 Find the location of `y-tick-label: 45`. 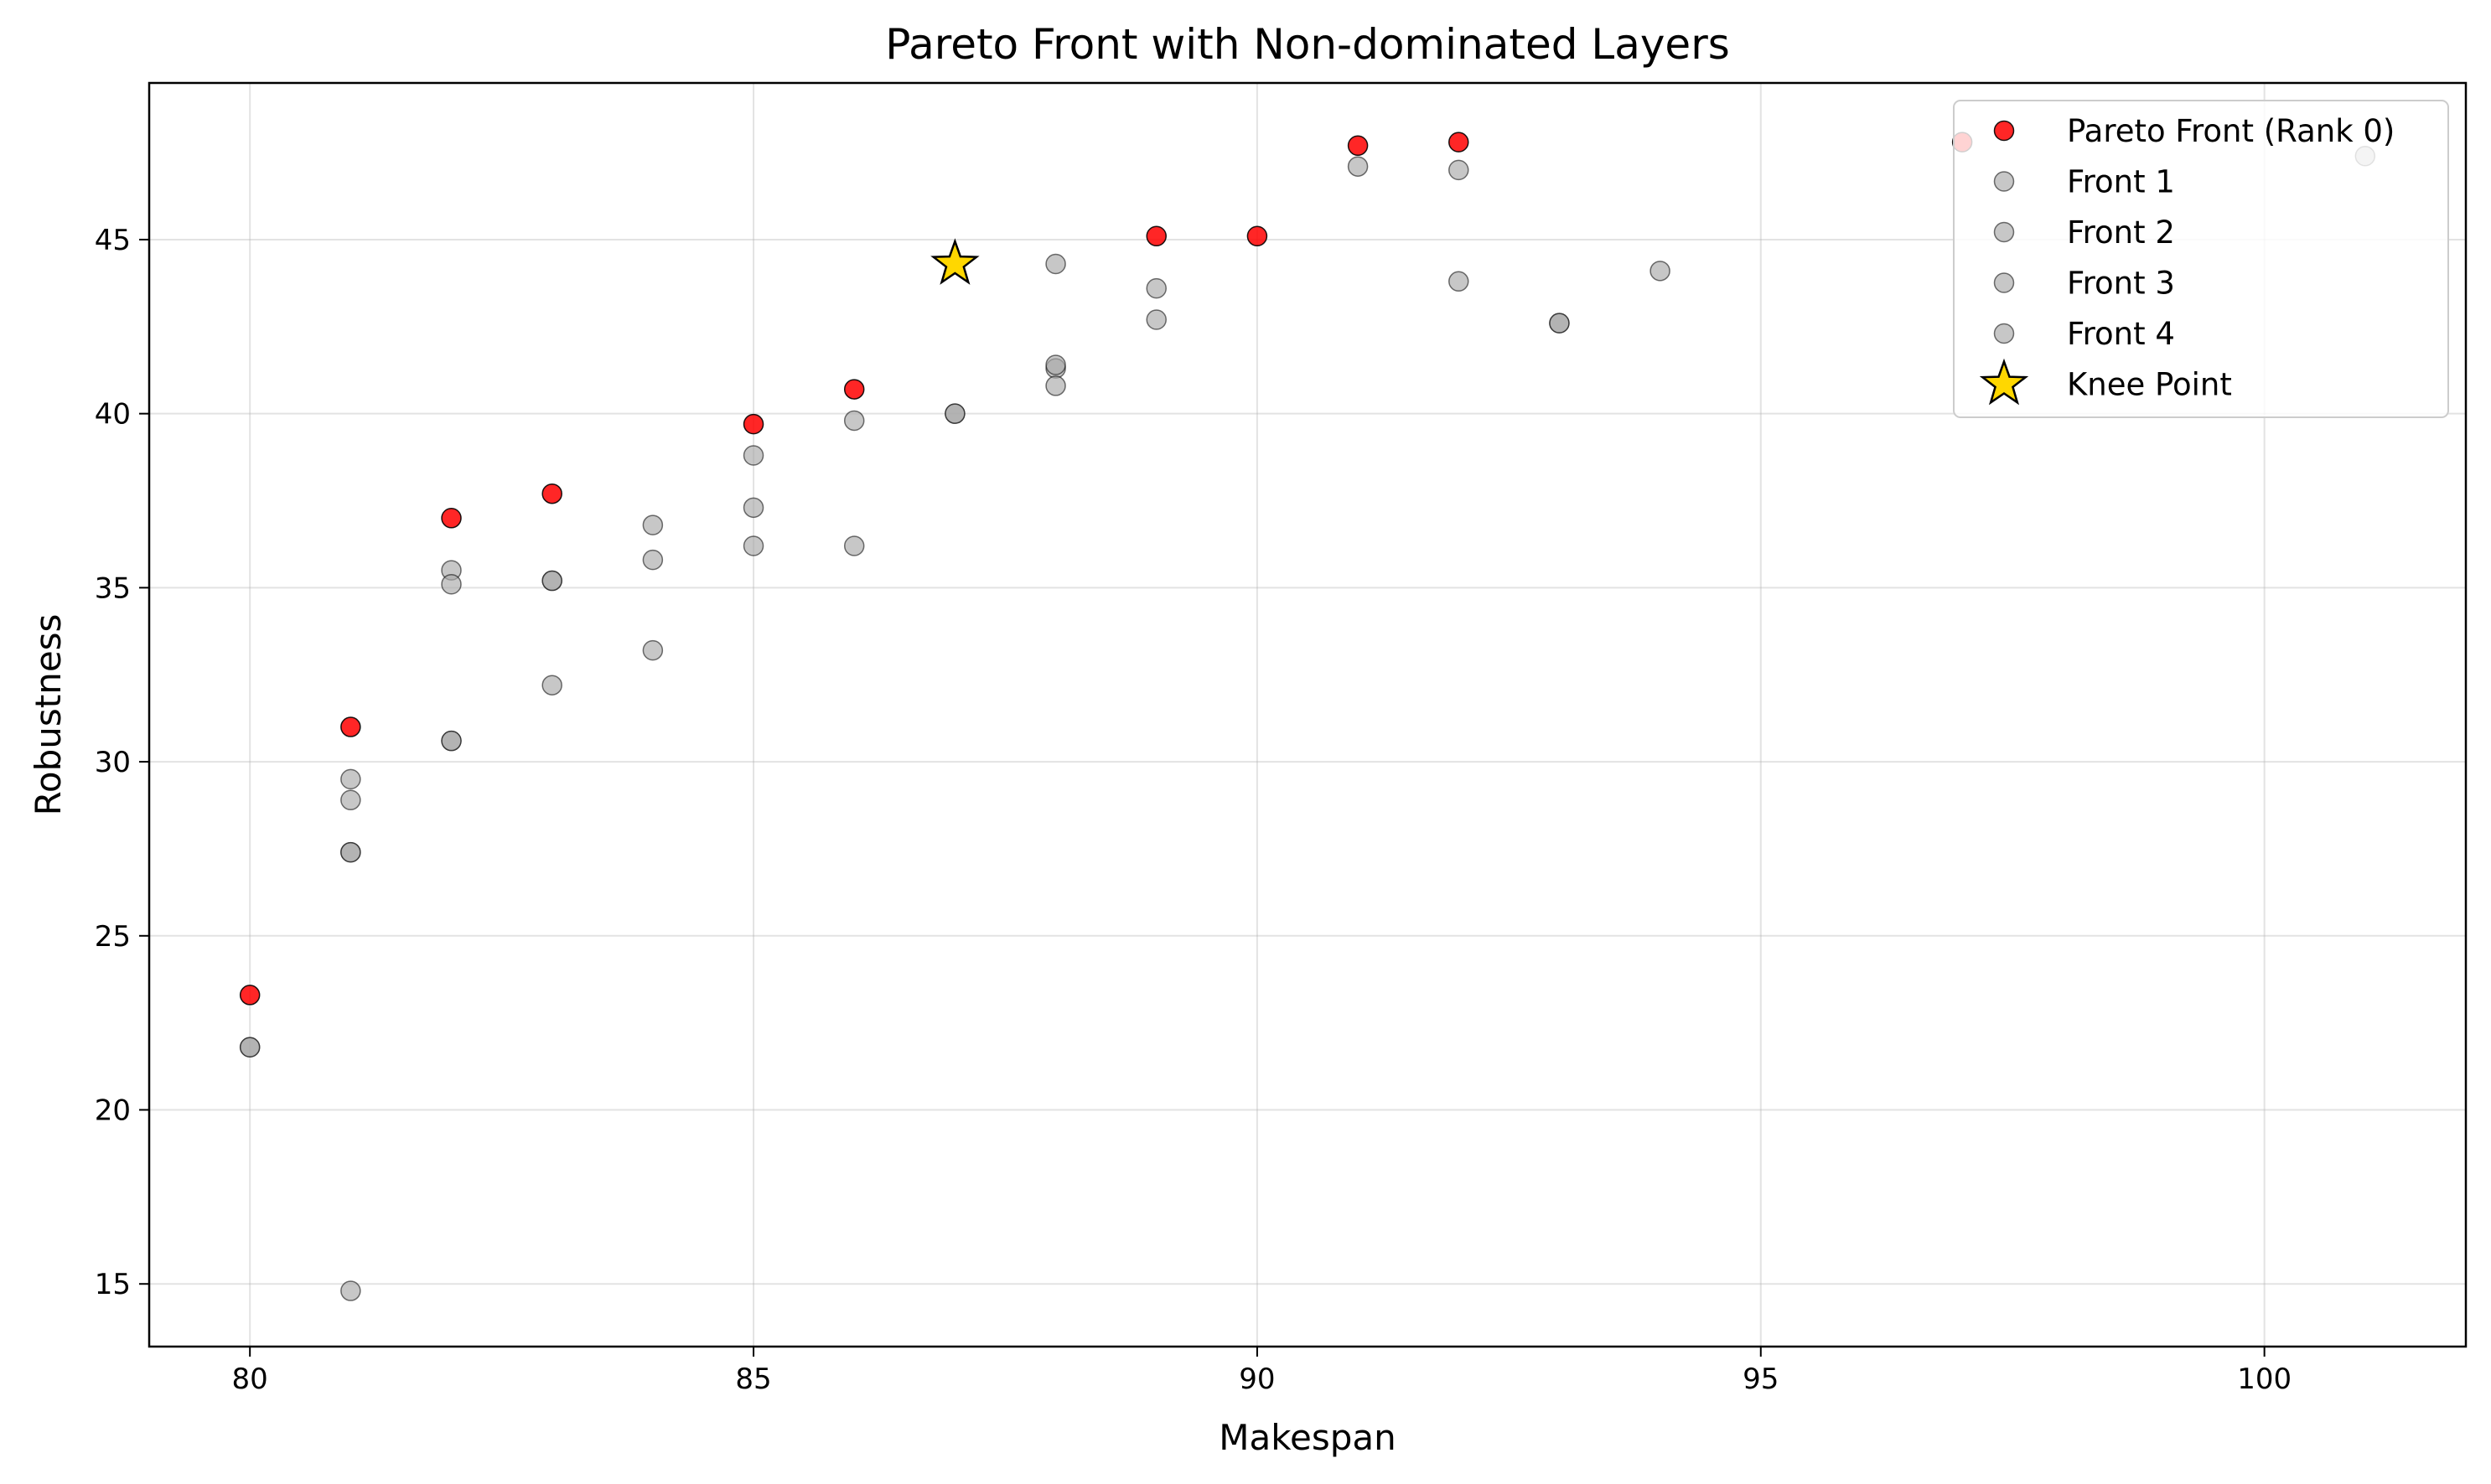

y-tick-label: 45 is located at coordinates (113, 241).